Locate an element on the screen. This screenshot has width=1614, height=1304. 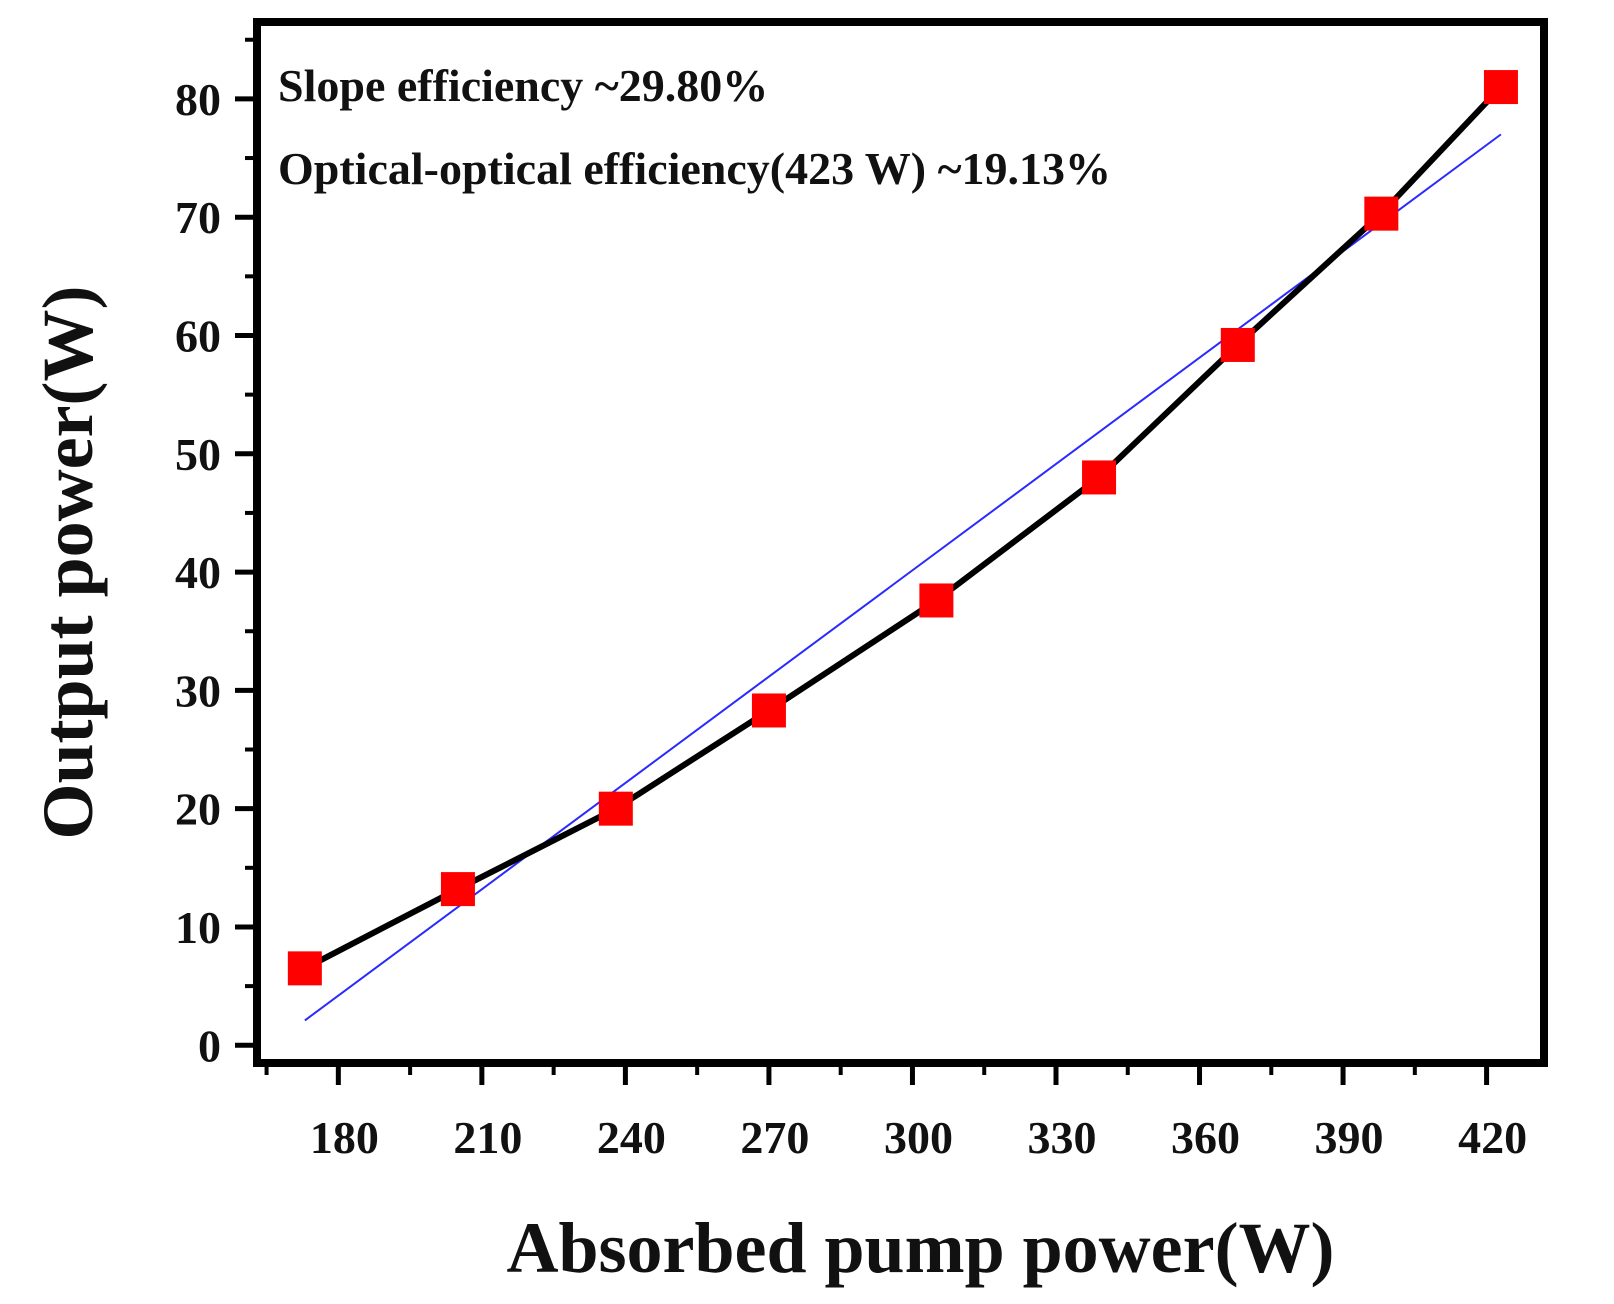
x-tick-label: 330 is located at coordinates (1061, 1137).